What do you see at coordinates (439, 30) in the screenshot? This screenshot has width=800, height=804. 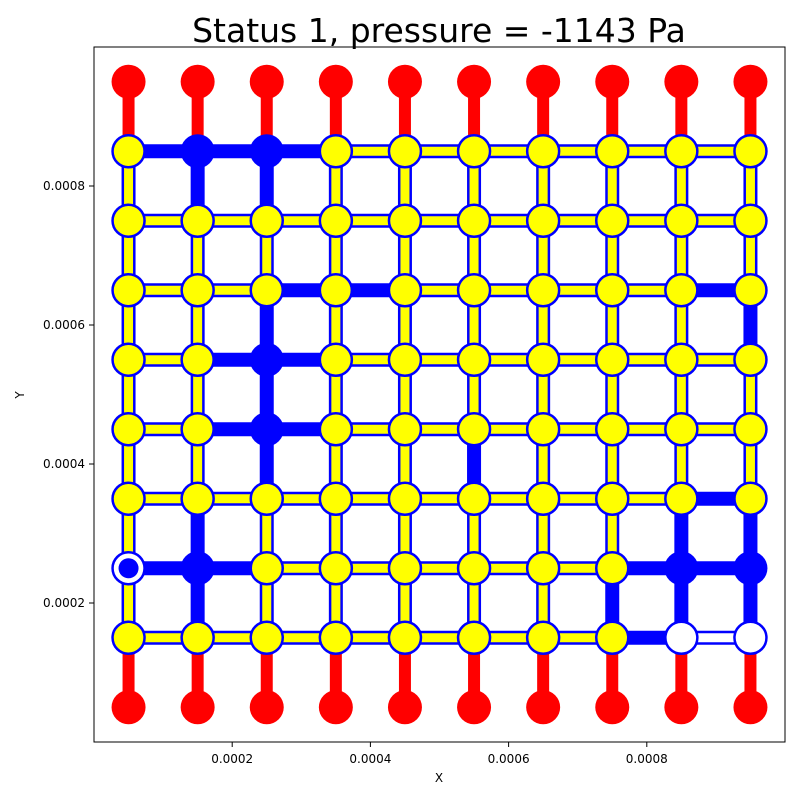 I see `chart-title: Status 1, pressure = -1143 Pa` at bounding box center [439, 30].